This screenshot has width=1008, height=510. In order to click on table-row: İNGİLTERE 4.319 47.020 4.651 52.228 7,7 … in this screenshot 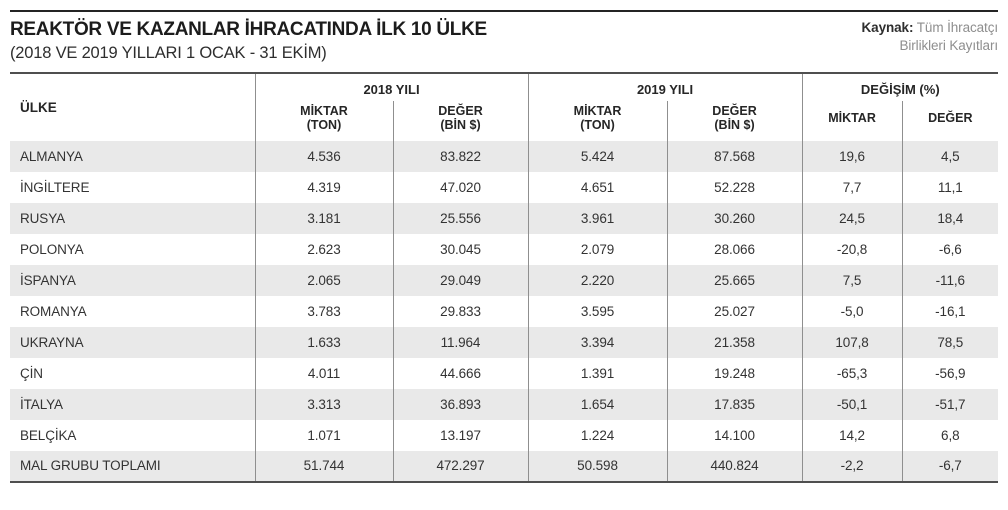, I will do `click(504, 187)`.